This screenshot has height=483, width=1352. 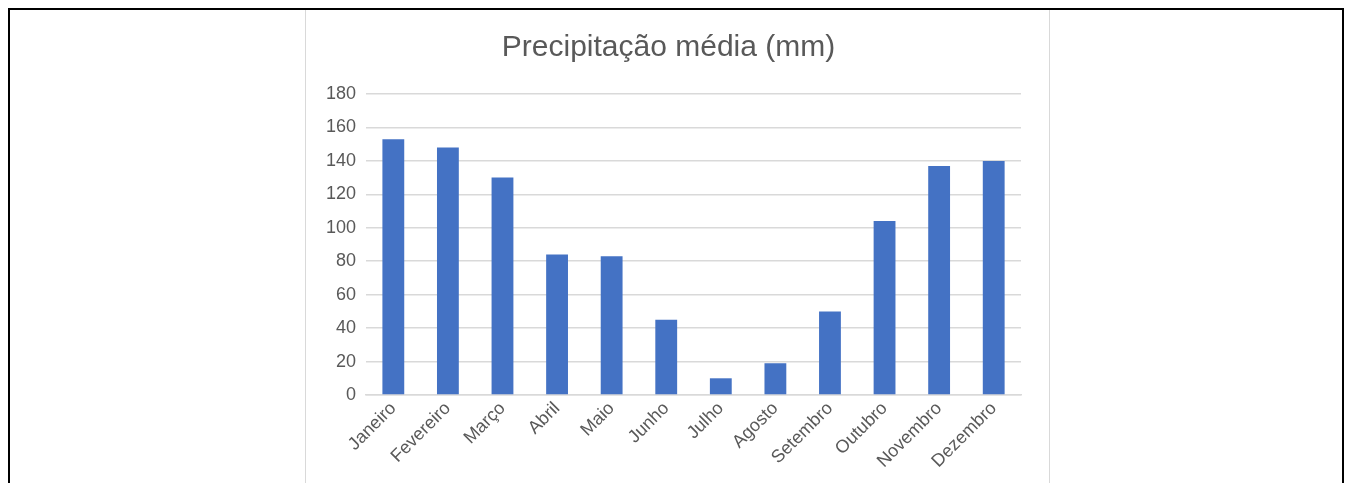 I want to click on y-tick-label: 80, so click(x=346, y=260).